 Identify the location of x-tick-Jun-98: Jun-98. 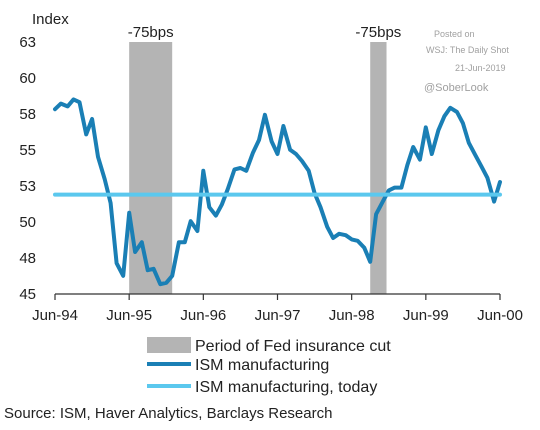
(352, 315).